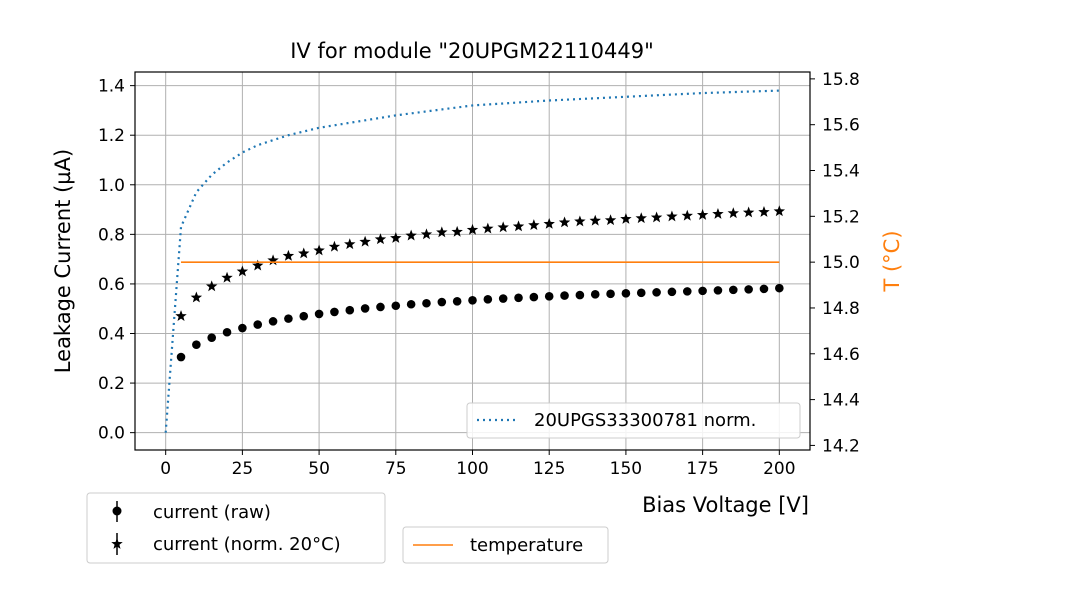 The width and height of the screenshot is (1080, 600). What do you see at coordinates (841, 217) in the screenshot?
I see `y2-tick-label: 15.2` at bounding box center [841, 217].